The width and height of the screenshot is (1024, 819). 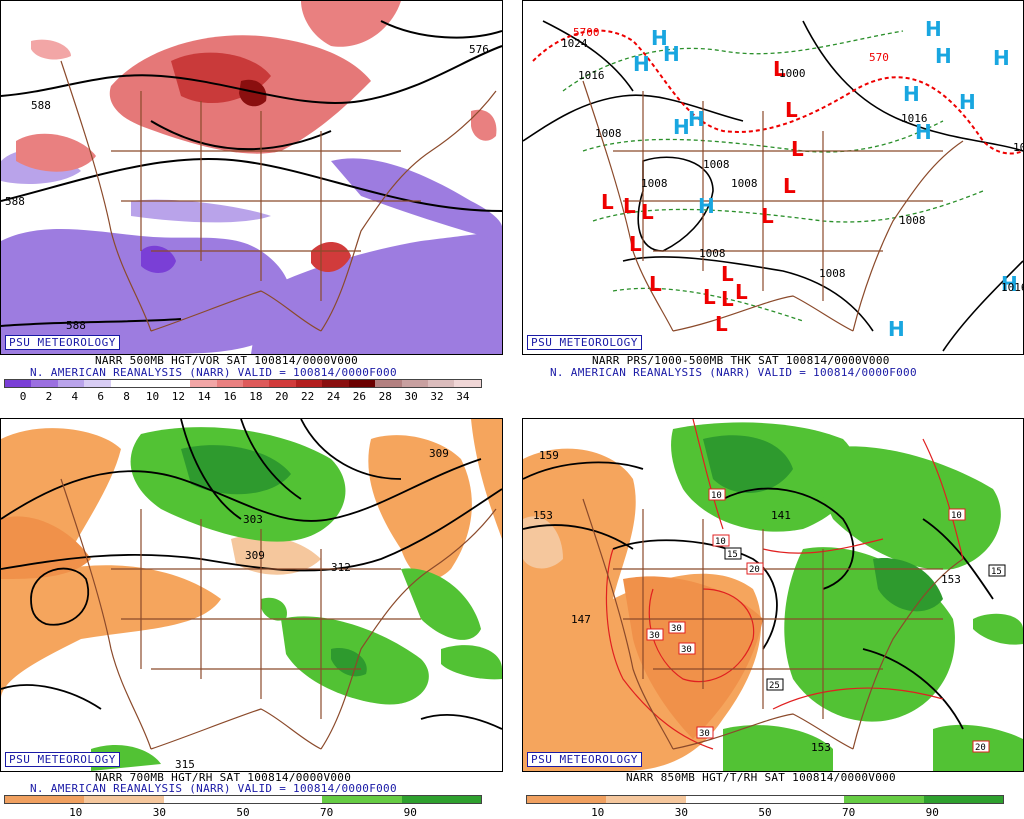 I want to click on scale-tick-label: 0, so click(x=23, y=396).